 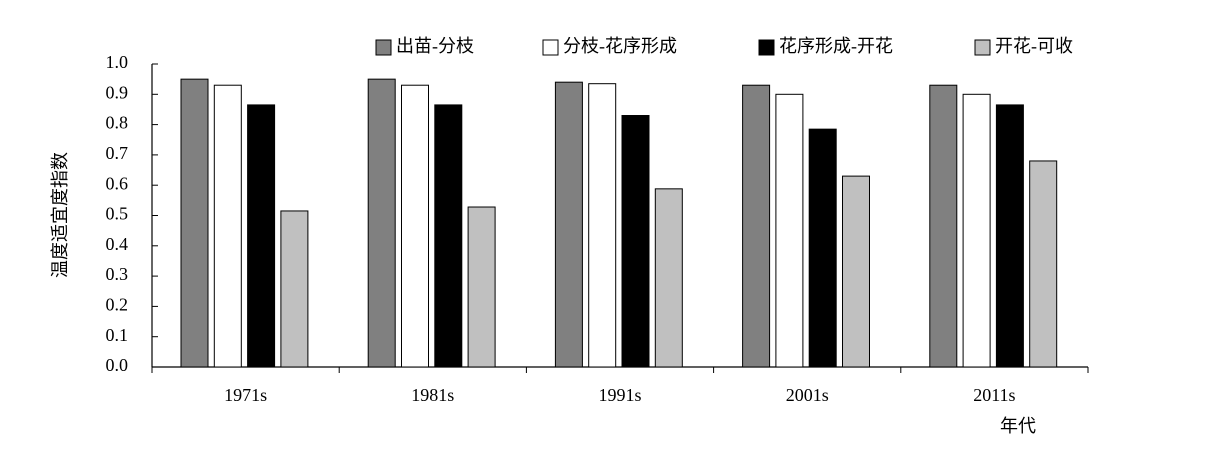 What do you see at coordinates (435, 46) in the screenshot?
I see `legend-label: 出苗-分枝` at bounding box center [435, 46].